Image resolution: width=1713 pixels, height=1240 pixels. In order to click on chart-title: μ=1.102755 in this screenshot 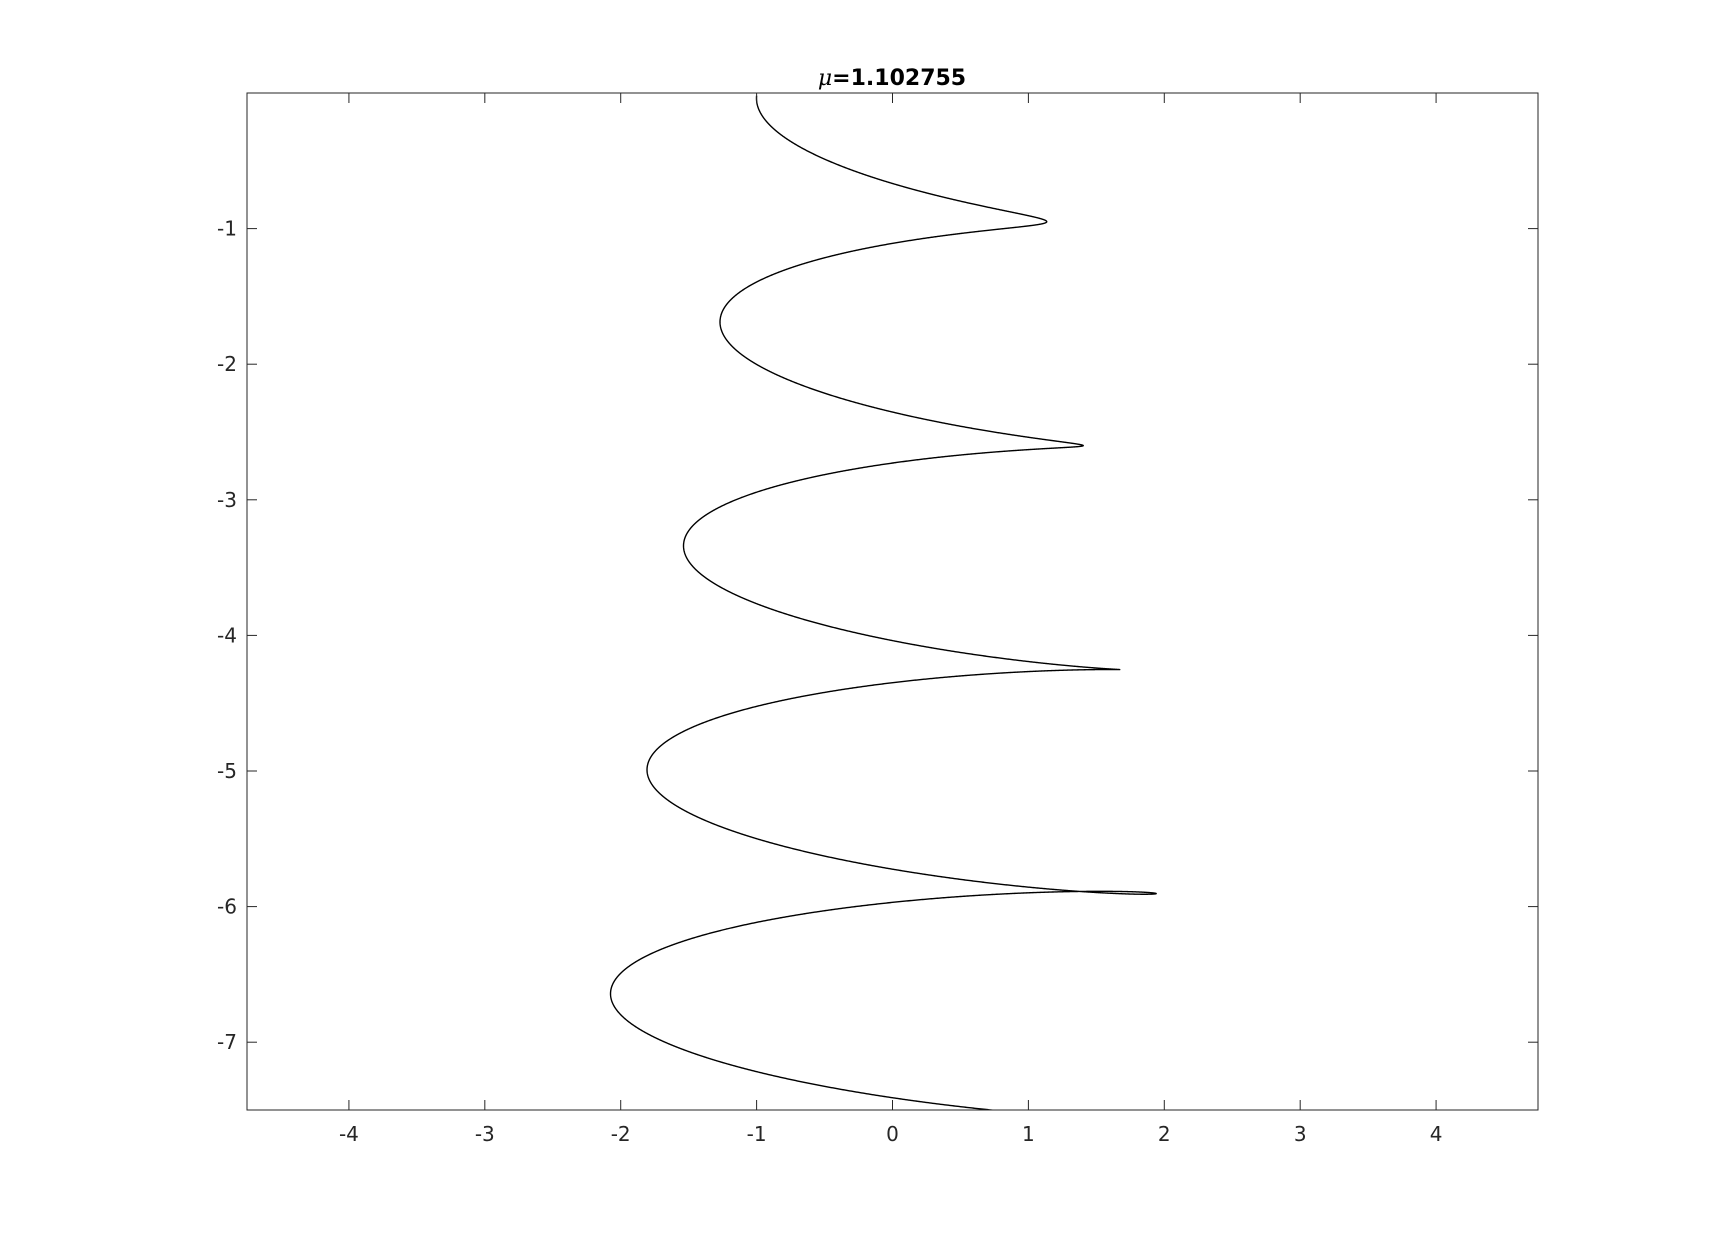, I will do `click(892, 78)`.